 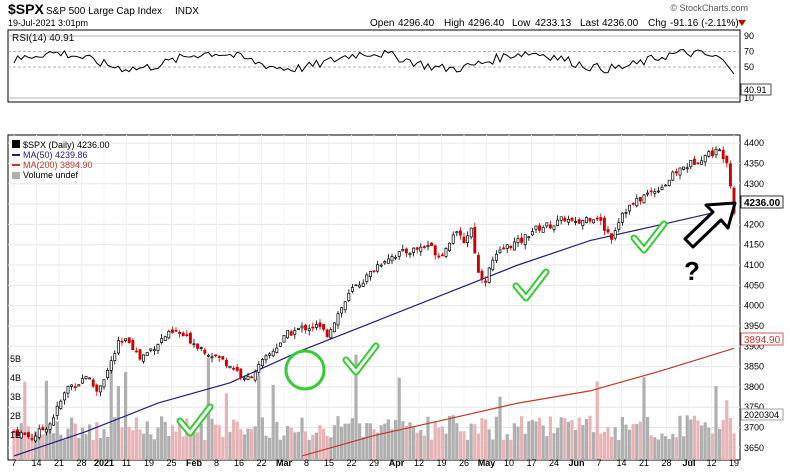 What do you see at coordinates (711, 463) in the screenshot?
I see `x-tick-label: 12` at bounding box center [711, 463].